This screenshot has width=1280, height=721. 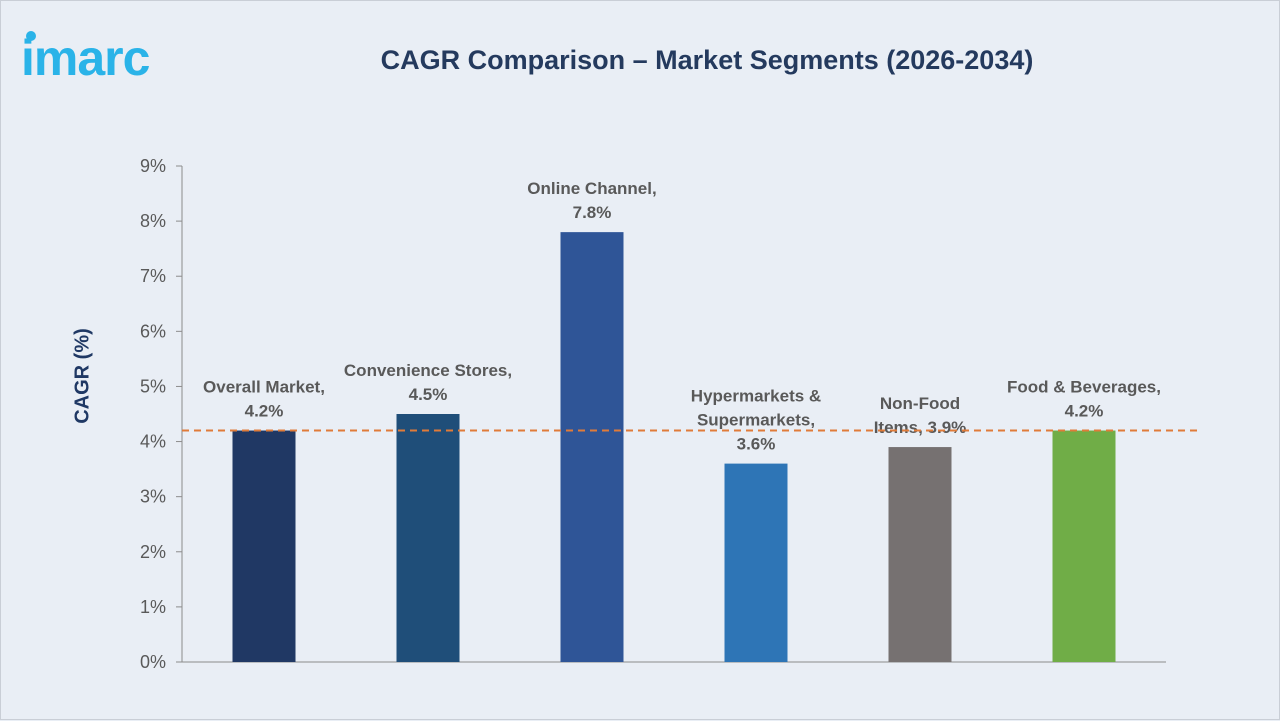 I want to click on y-tick-label: 4%, so click(x=153, y=442).